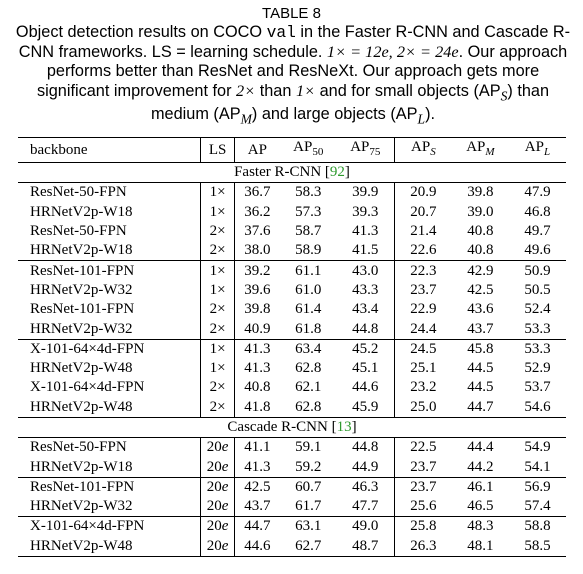 This screenshot has height=574, width=583. I want to click on value-cell: 60.7, so click(308, 487).